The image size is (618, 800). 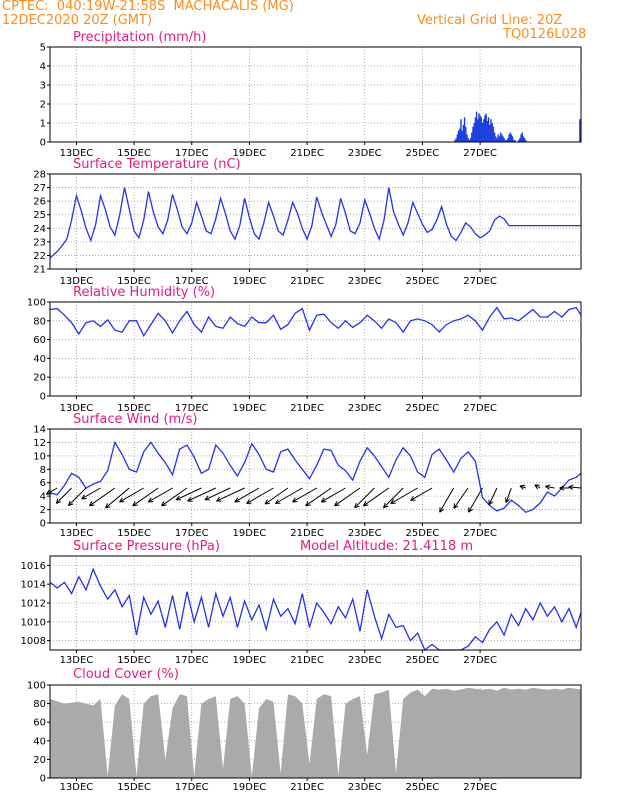 What do you see at coordinates (43, 483) in the screenshot?
I see `y-tick-label: 6` at bounding box center [43, 483].